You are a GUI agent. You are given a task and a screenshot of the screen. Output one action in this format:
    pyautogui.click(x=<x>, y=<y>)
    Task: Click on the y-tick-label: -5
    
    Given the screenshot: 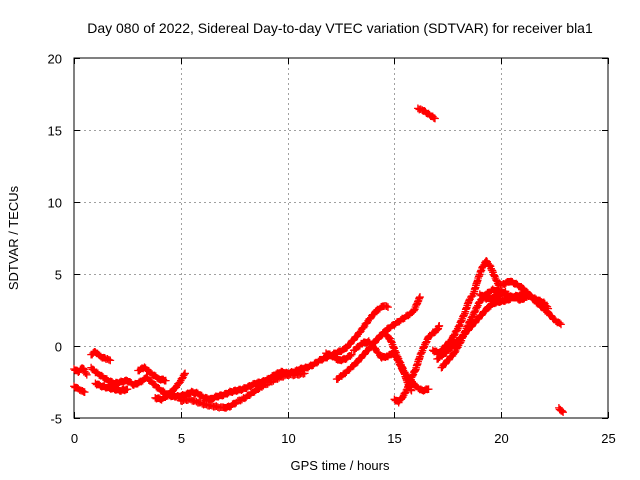 What is the action you would take?
    pyautogui.click(x=56, y=419)
    